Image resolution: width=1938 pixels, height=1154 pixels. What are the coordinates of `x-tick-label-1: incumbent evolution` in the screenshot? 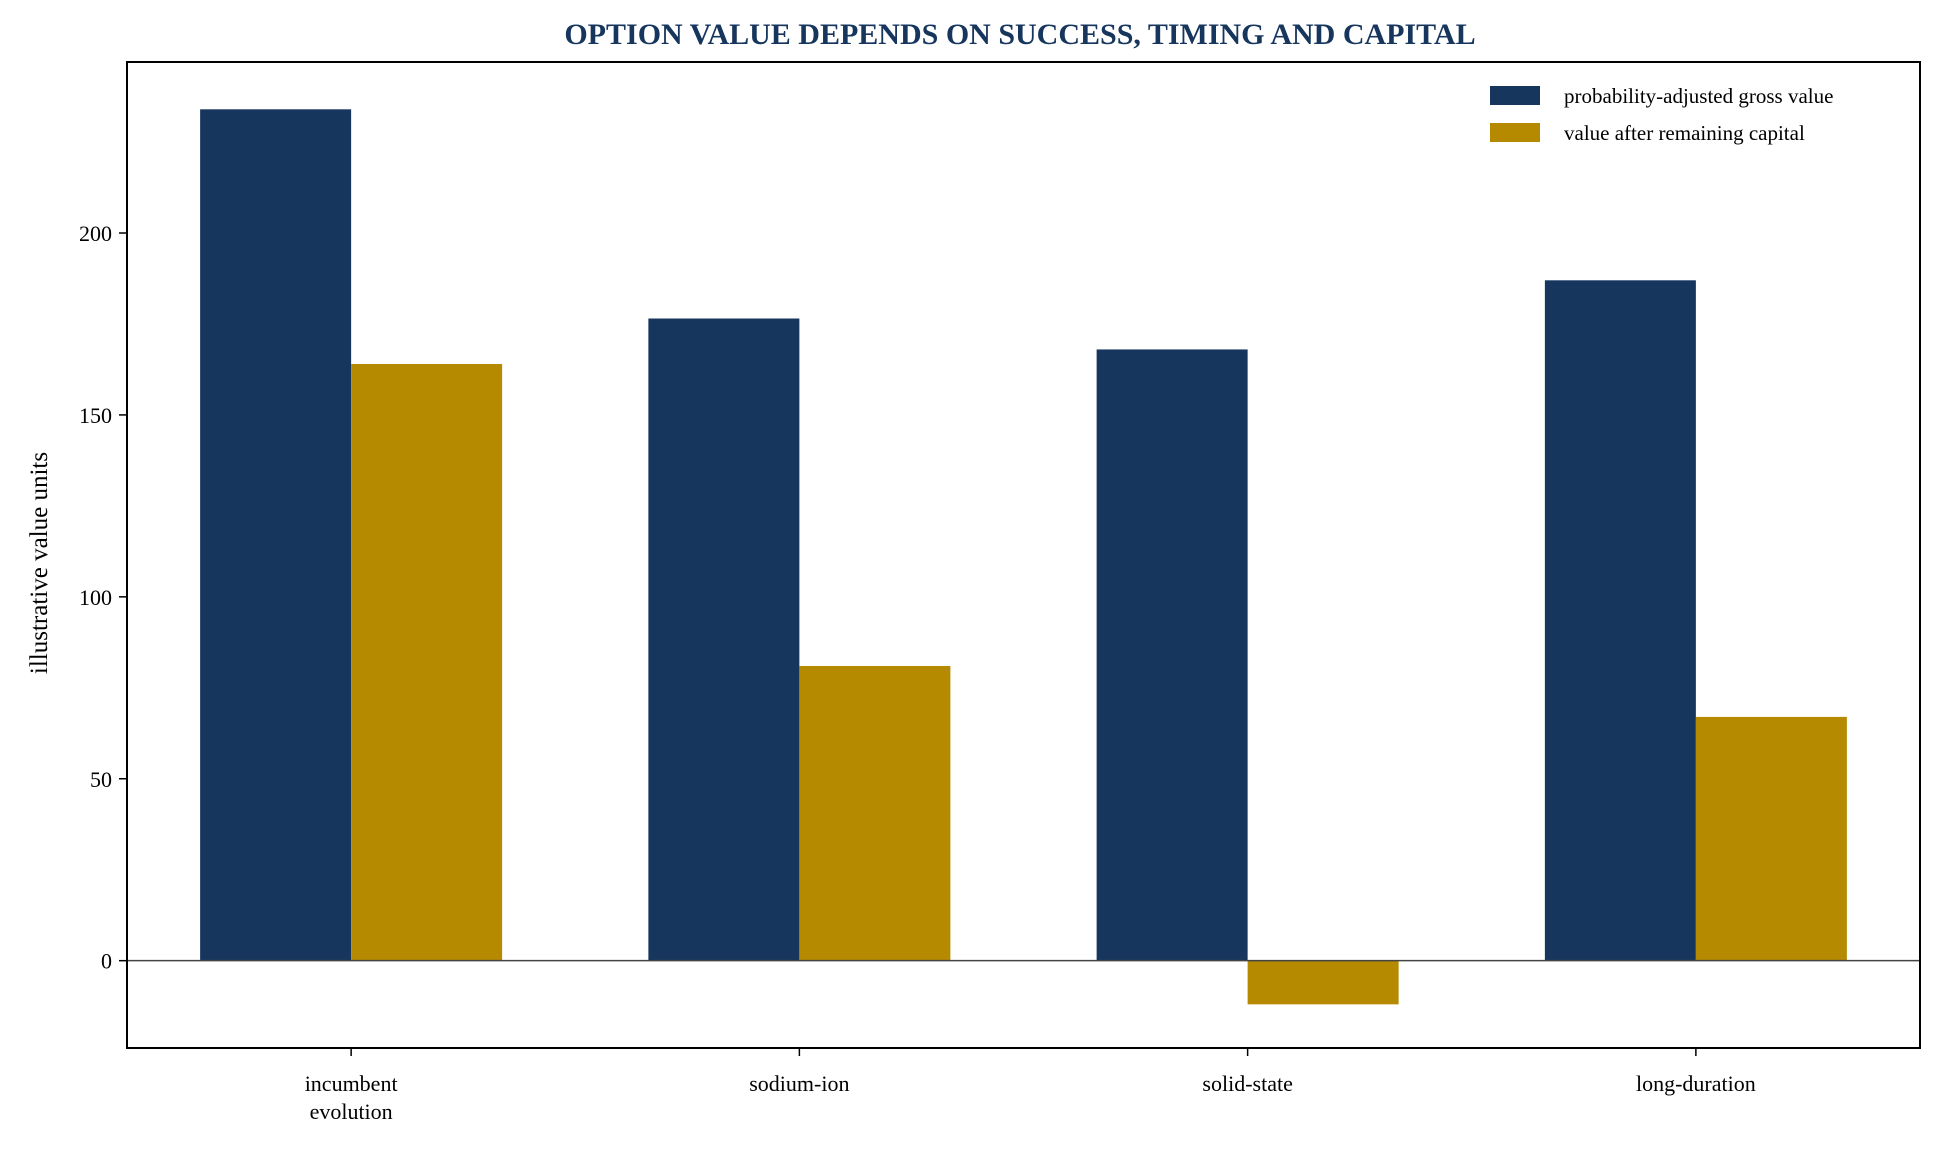 It's located at (351, 1097).